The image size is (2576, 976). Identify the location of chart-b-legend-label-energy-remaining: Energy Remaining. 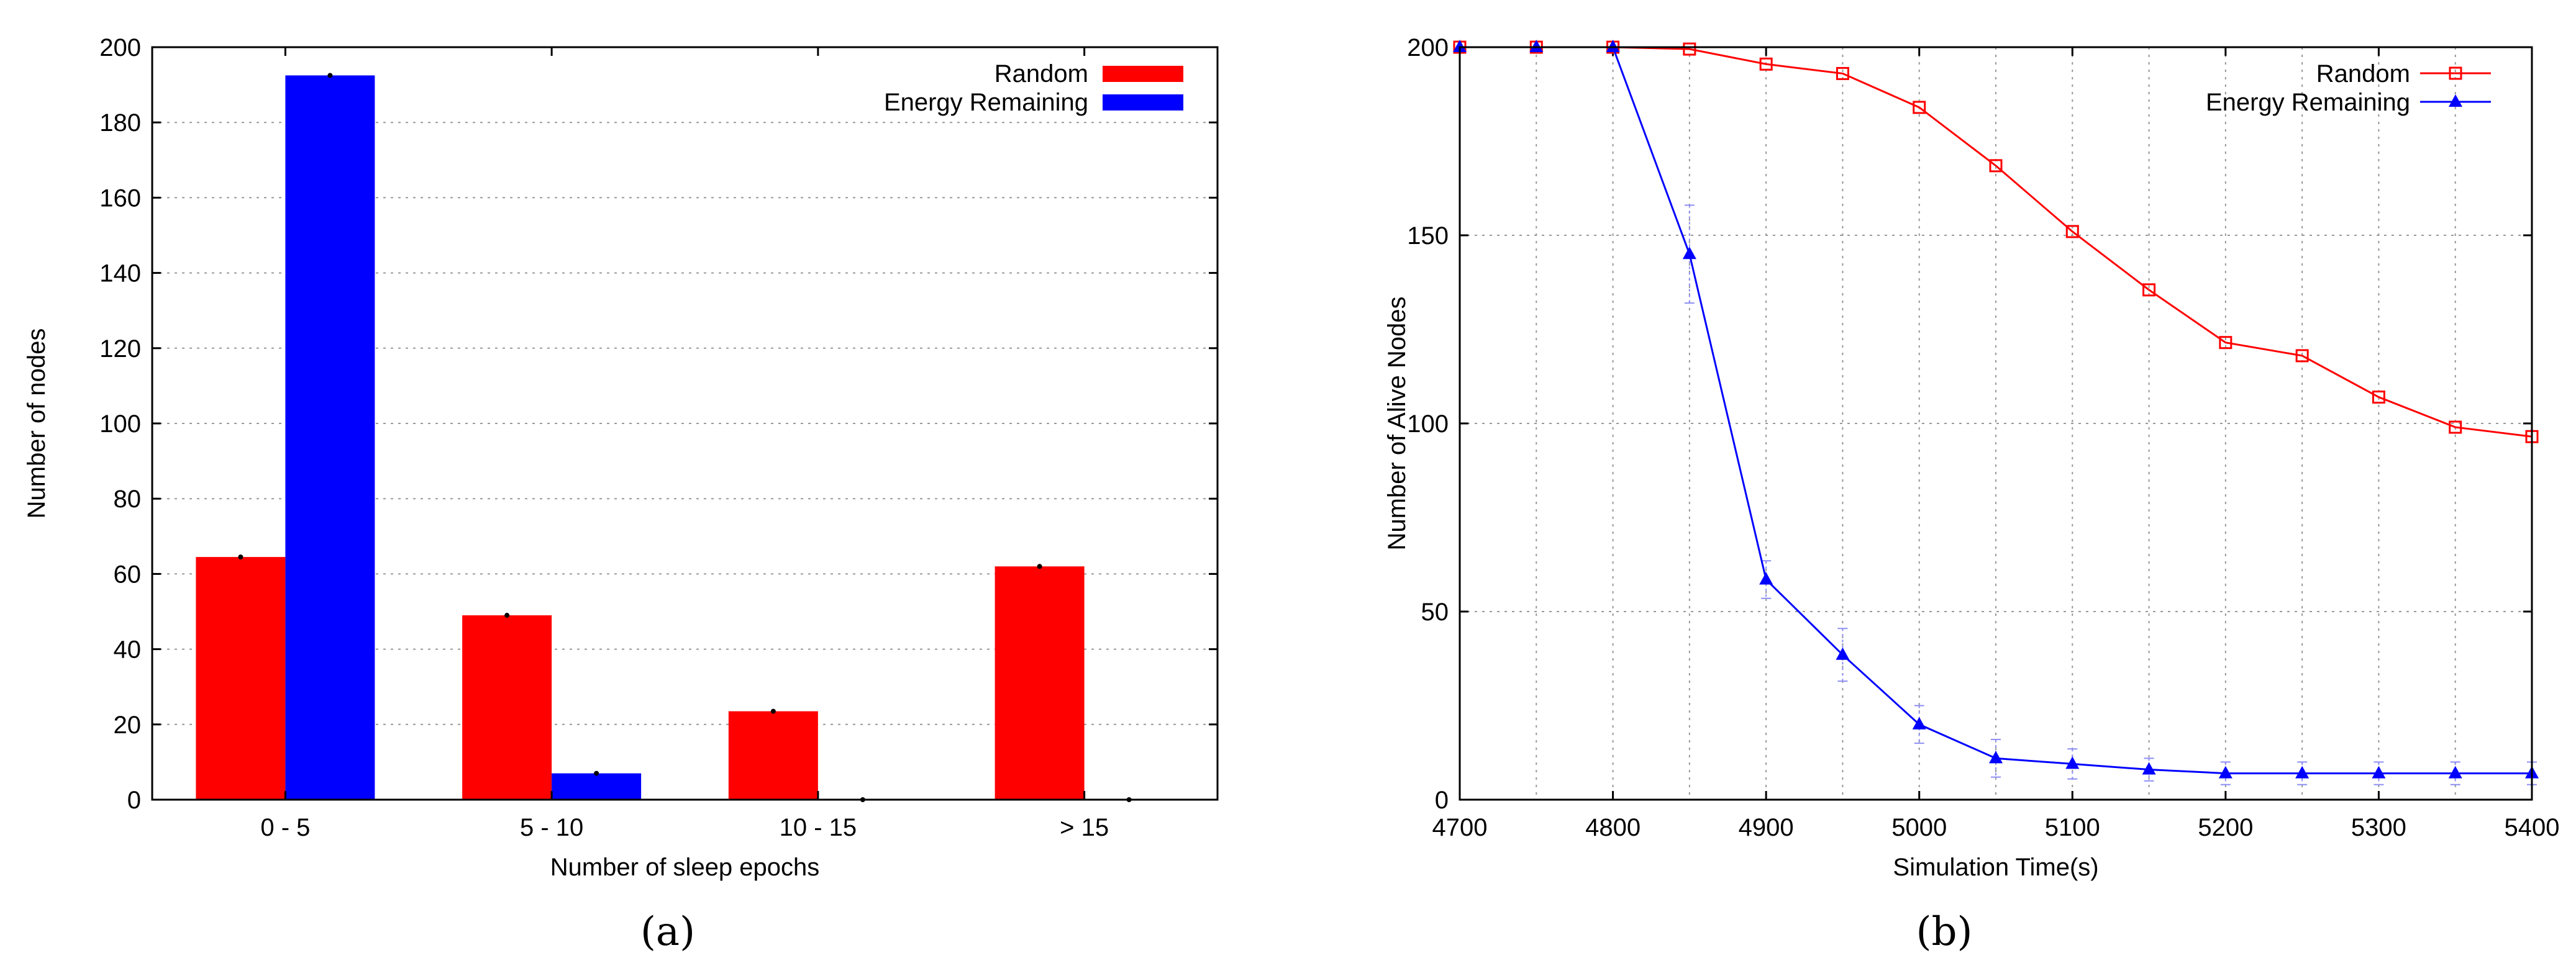
(2308, 102).